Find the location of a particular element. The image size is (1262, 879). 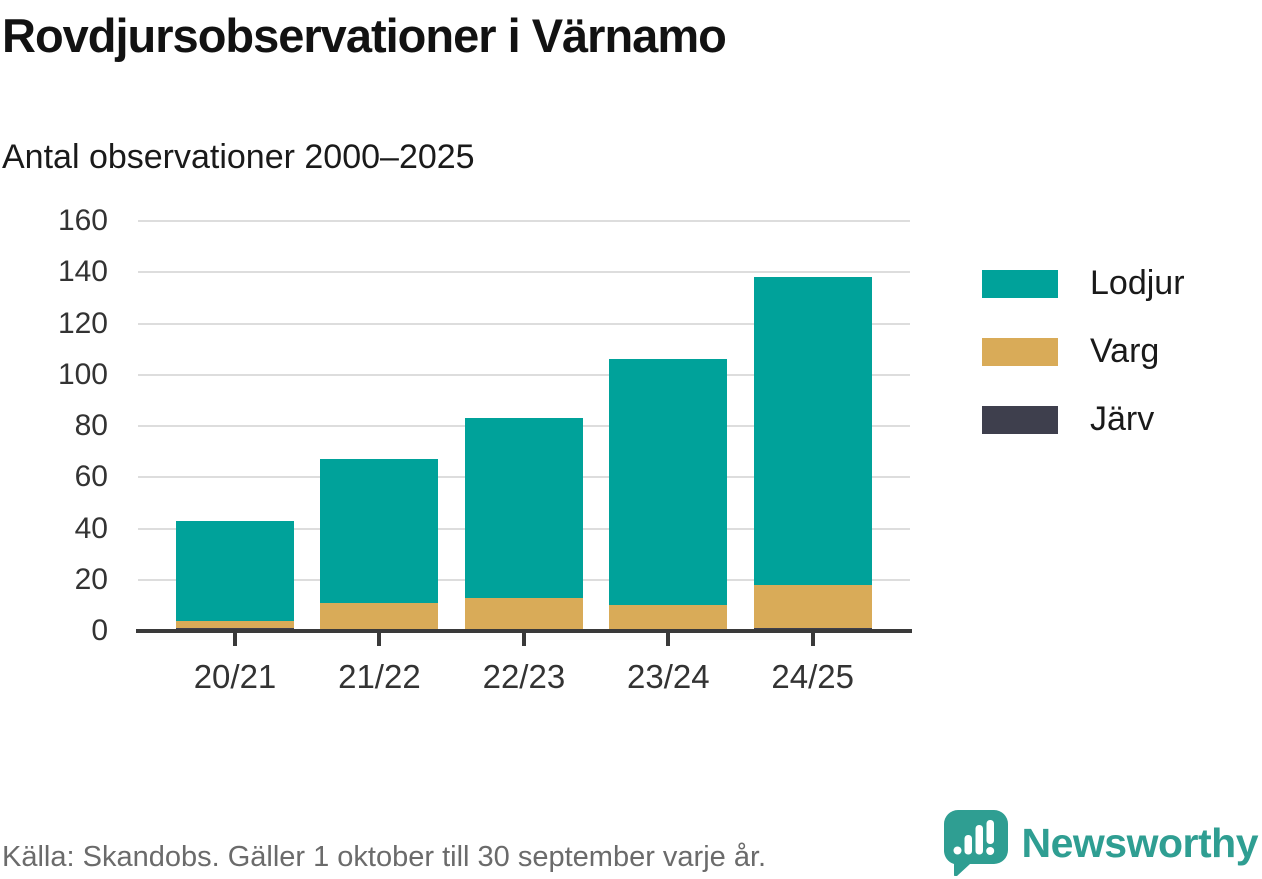

x-axis-line is located at coordinates (524, 631).